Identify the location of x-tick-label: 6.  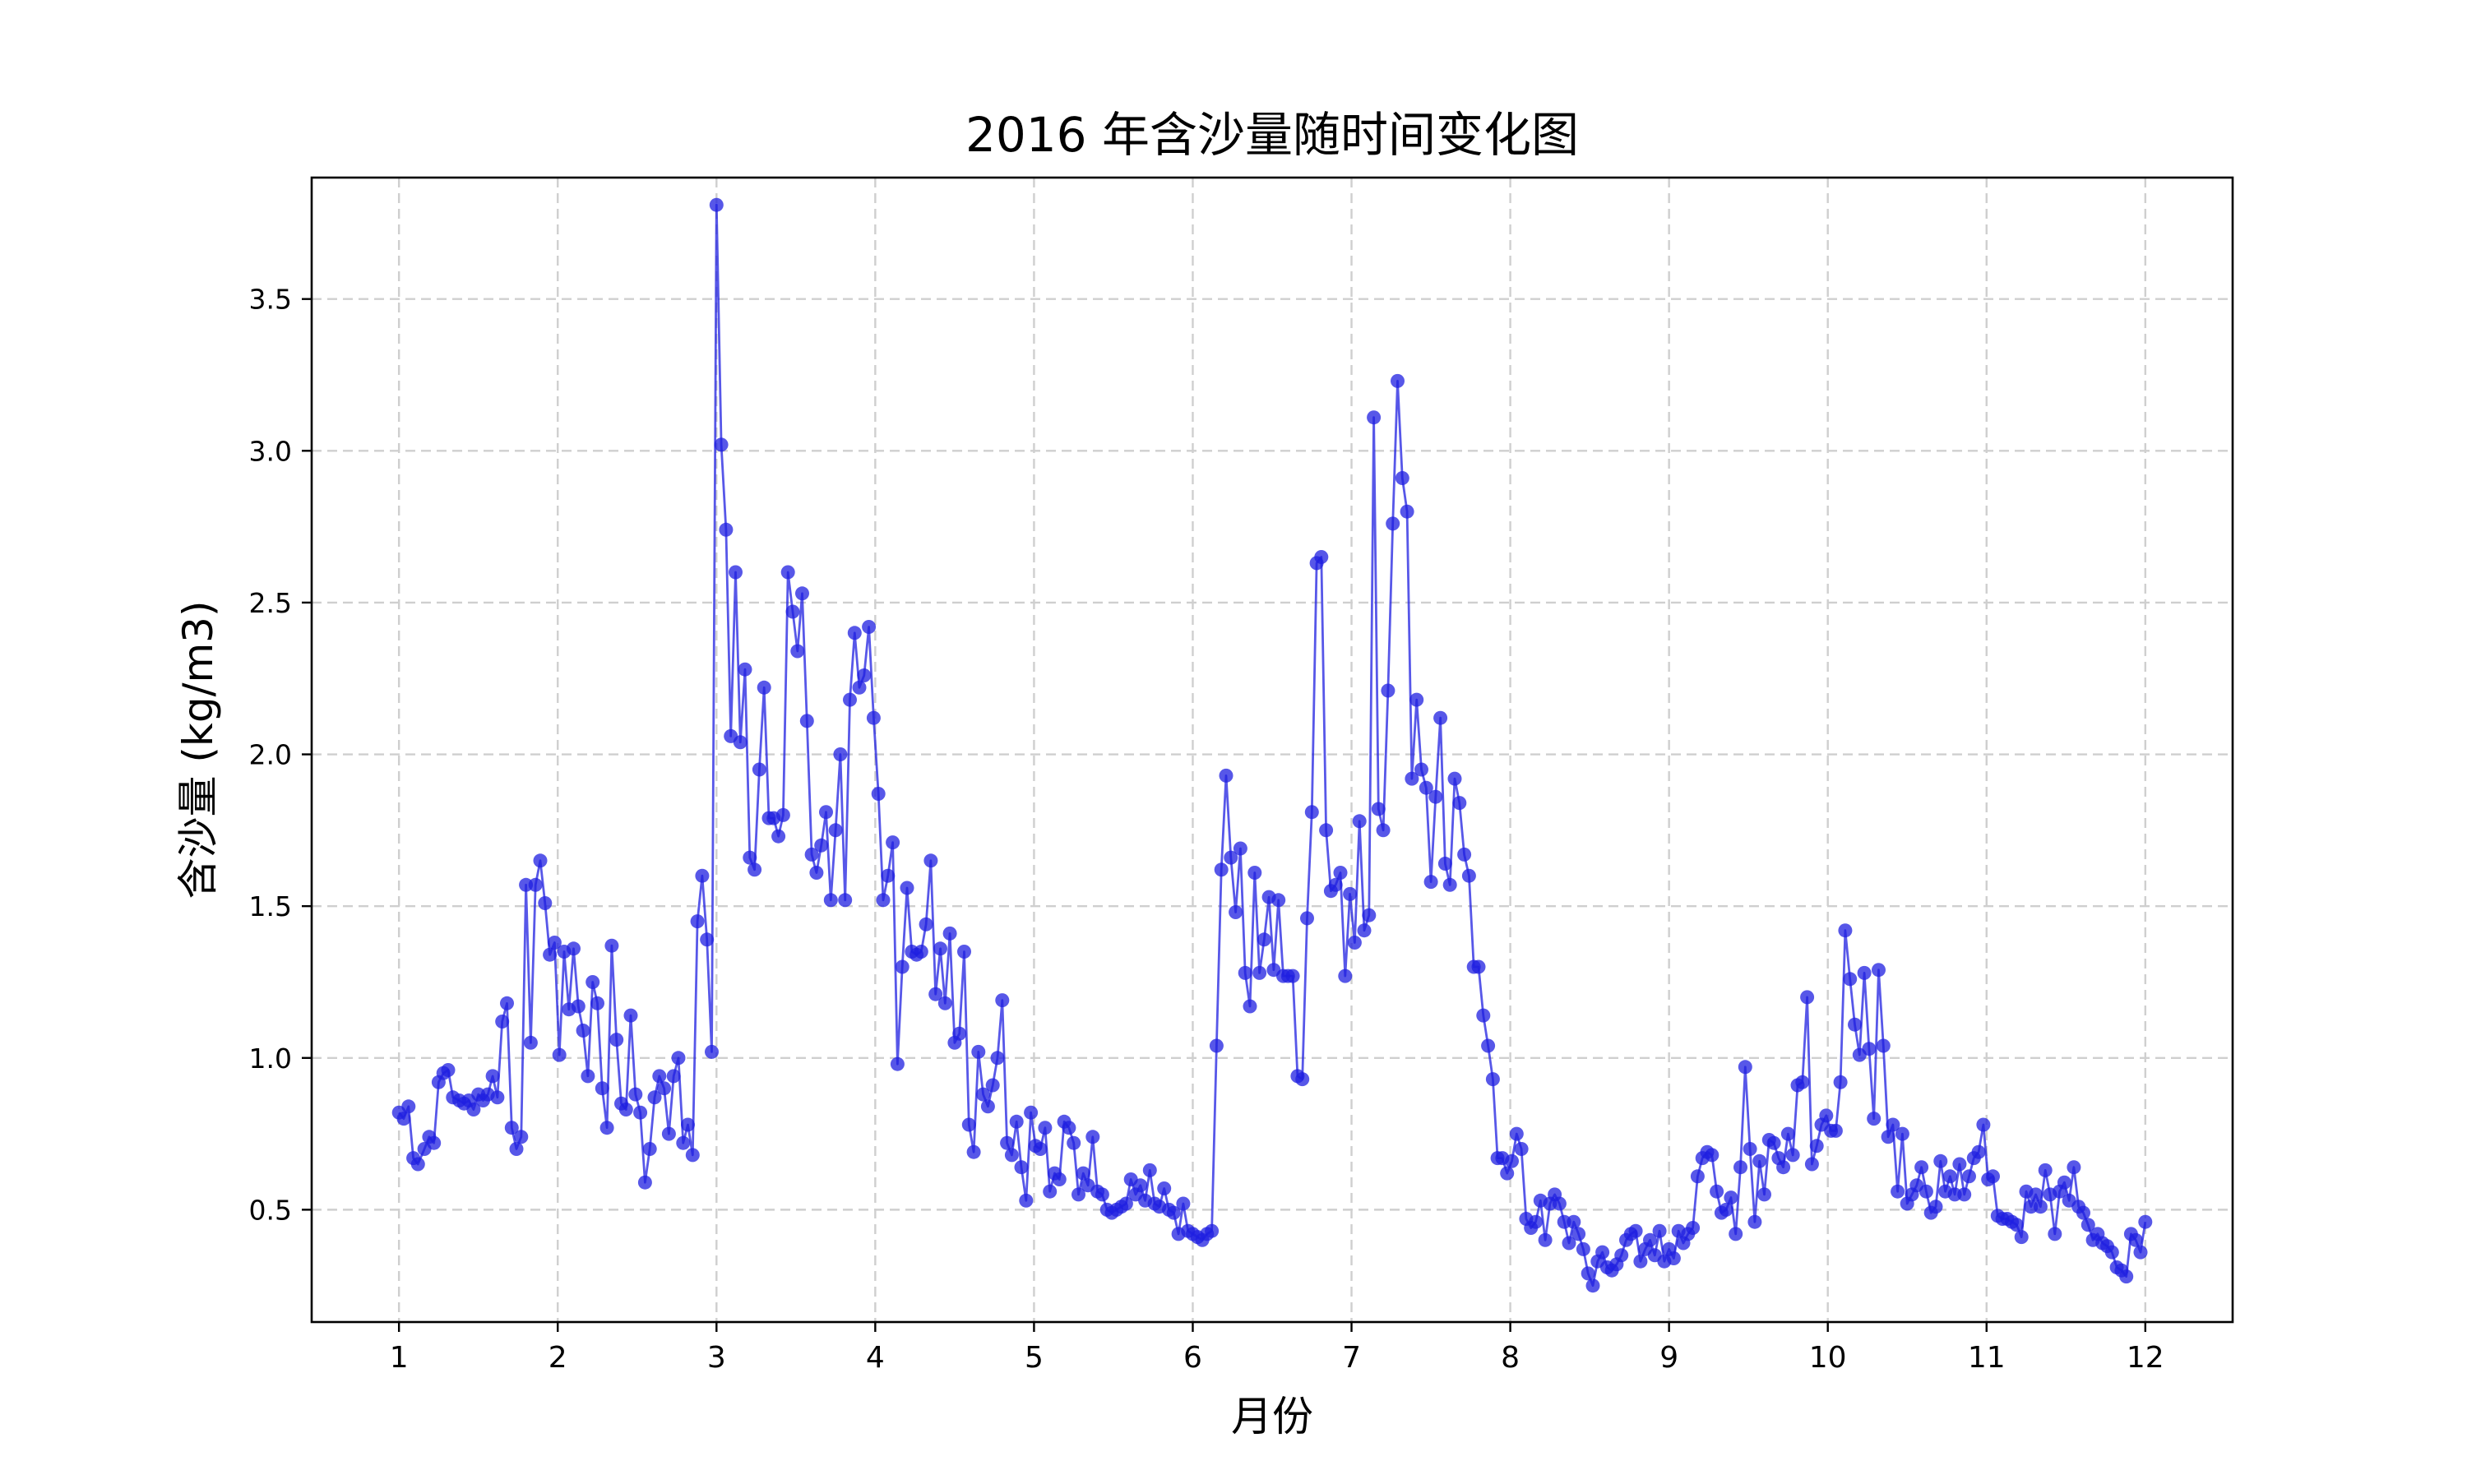
(1192, 1358).